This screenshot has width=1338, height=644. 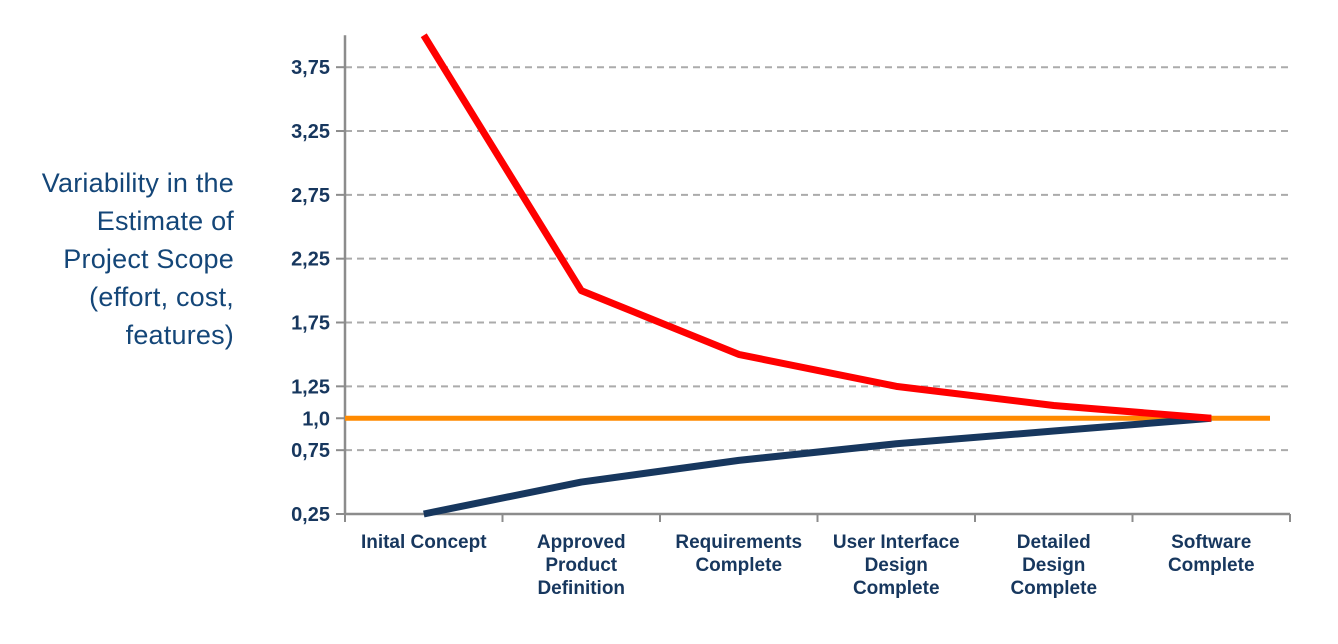 What do you see at coordinates (738, 554) in the screenshot?
I see `x-category-label: Requirements Complete` at bounding box center [738, 554].